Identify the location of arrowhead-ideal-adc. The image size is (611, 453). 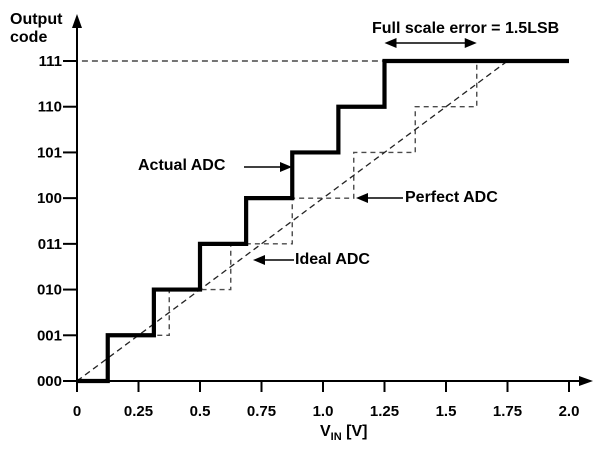
(259, 260).